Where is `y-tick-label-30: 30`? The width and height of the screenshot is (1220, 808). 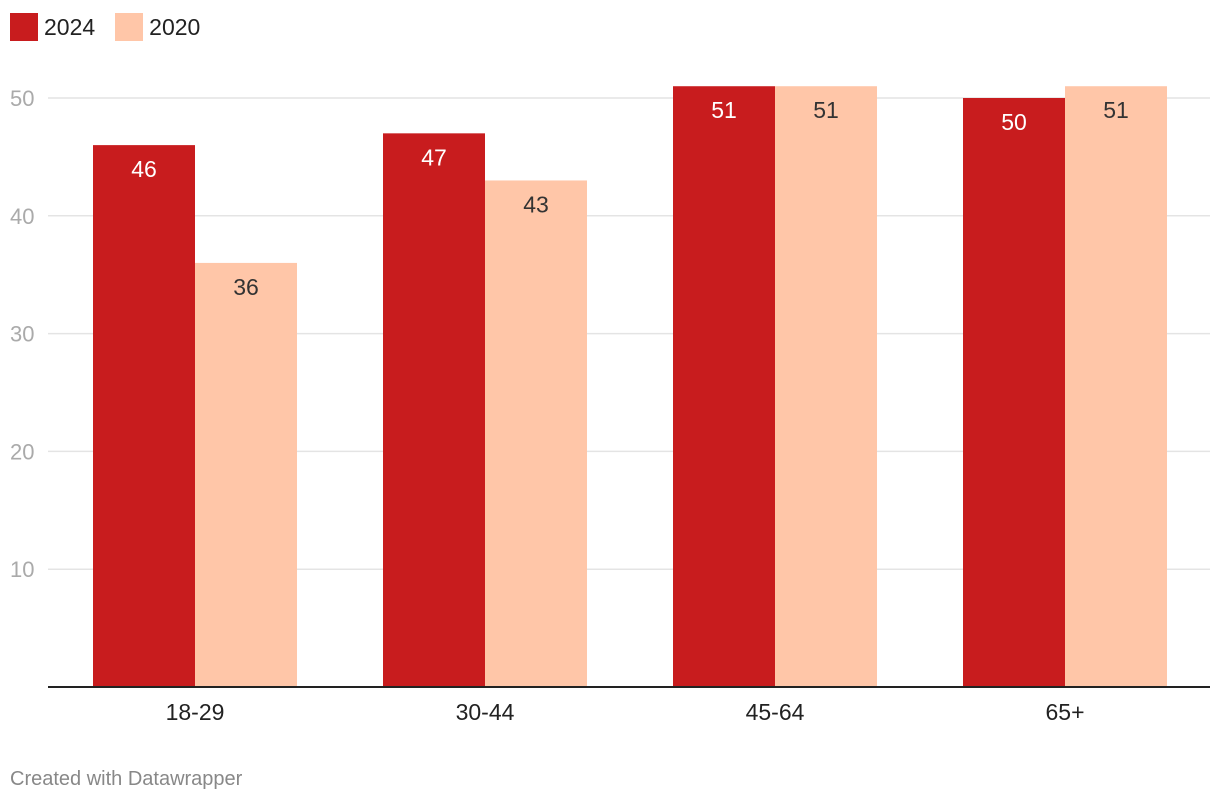
y-tick-label-30: 30 is located at coordinates (22, 334).